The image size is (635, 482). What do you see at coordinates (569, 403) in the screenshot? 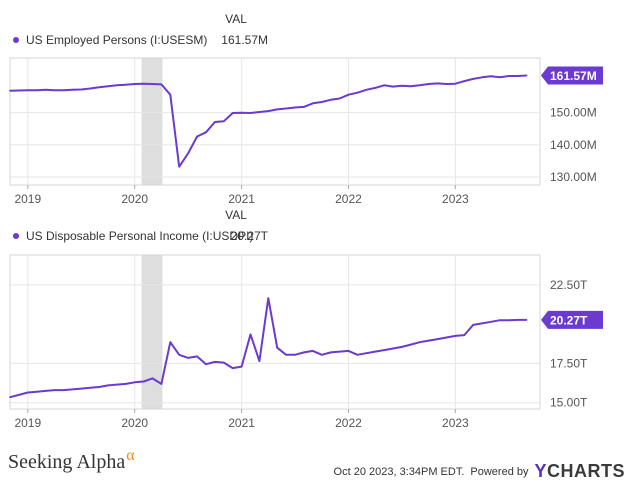
I see `y-tick-label: 15.00T` at bounding box center [569, 403].